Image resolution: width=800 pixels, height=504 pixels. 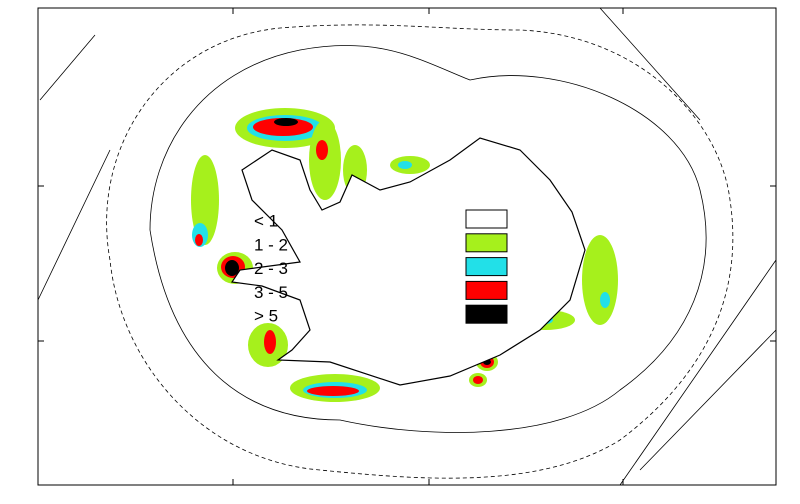 I want to click on legend-label: 3 - 5, so click(x=271, y=292).